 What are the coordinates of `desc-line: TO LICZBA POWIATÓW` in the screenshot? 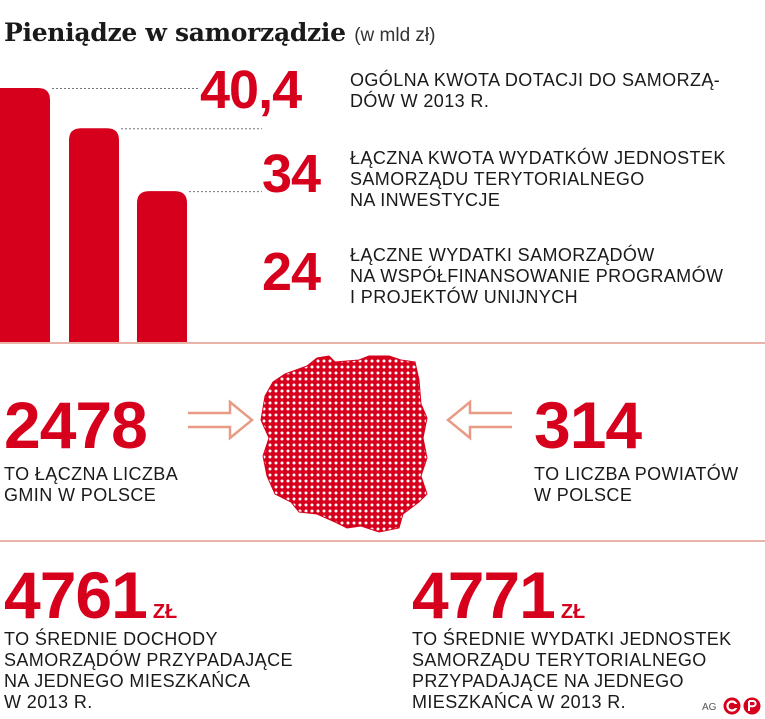 It's located at (636, 474).